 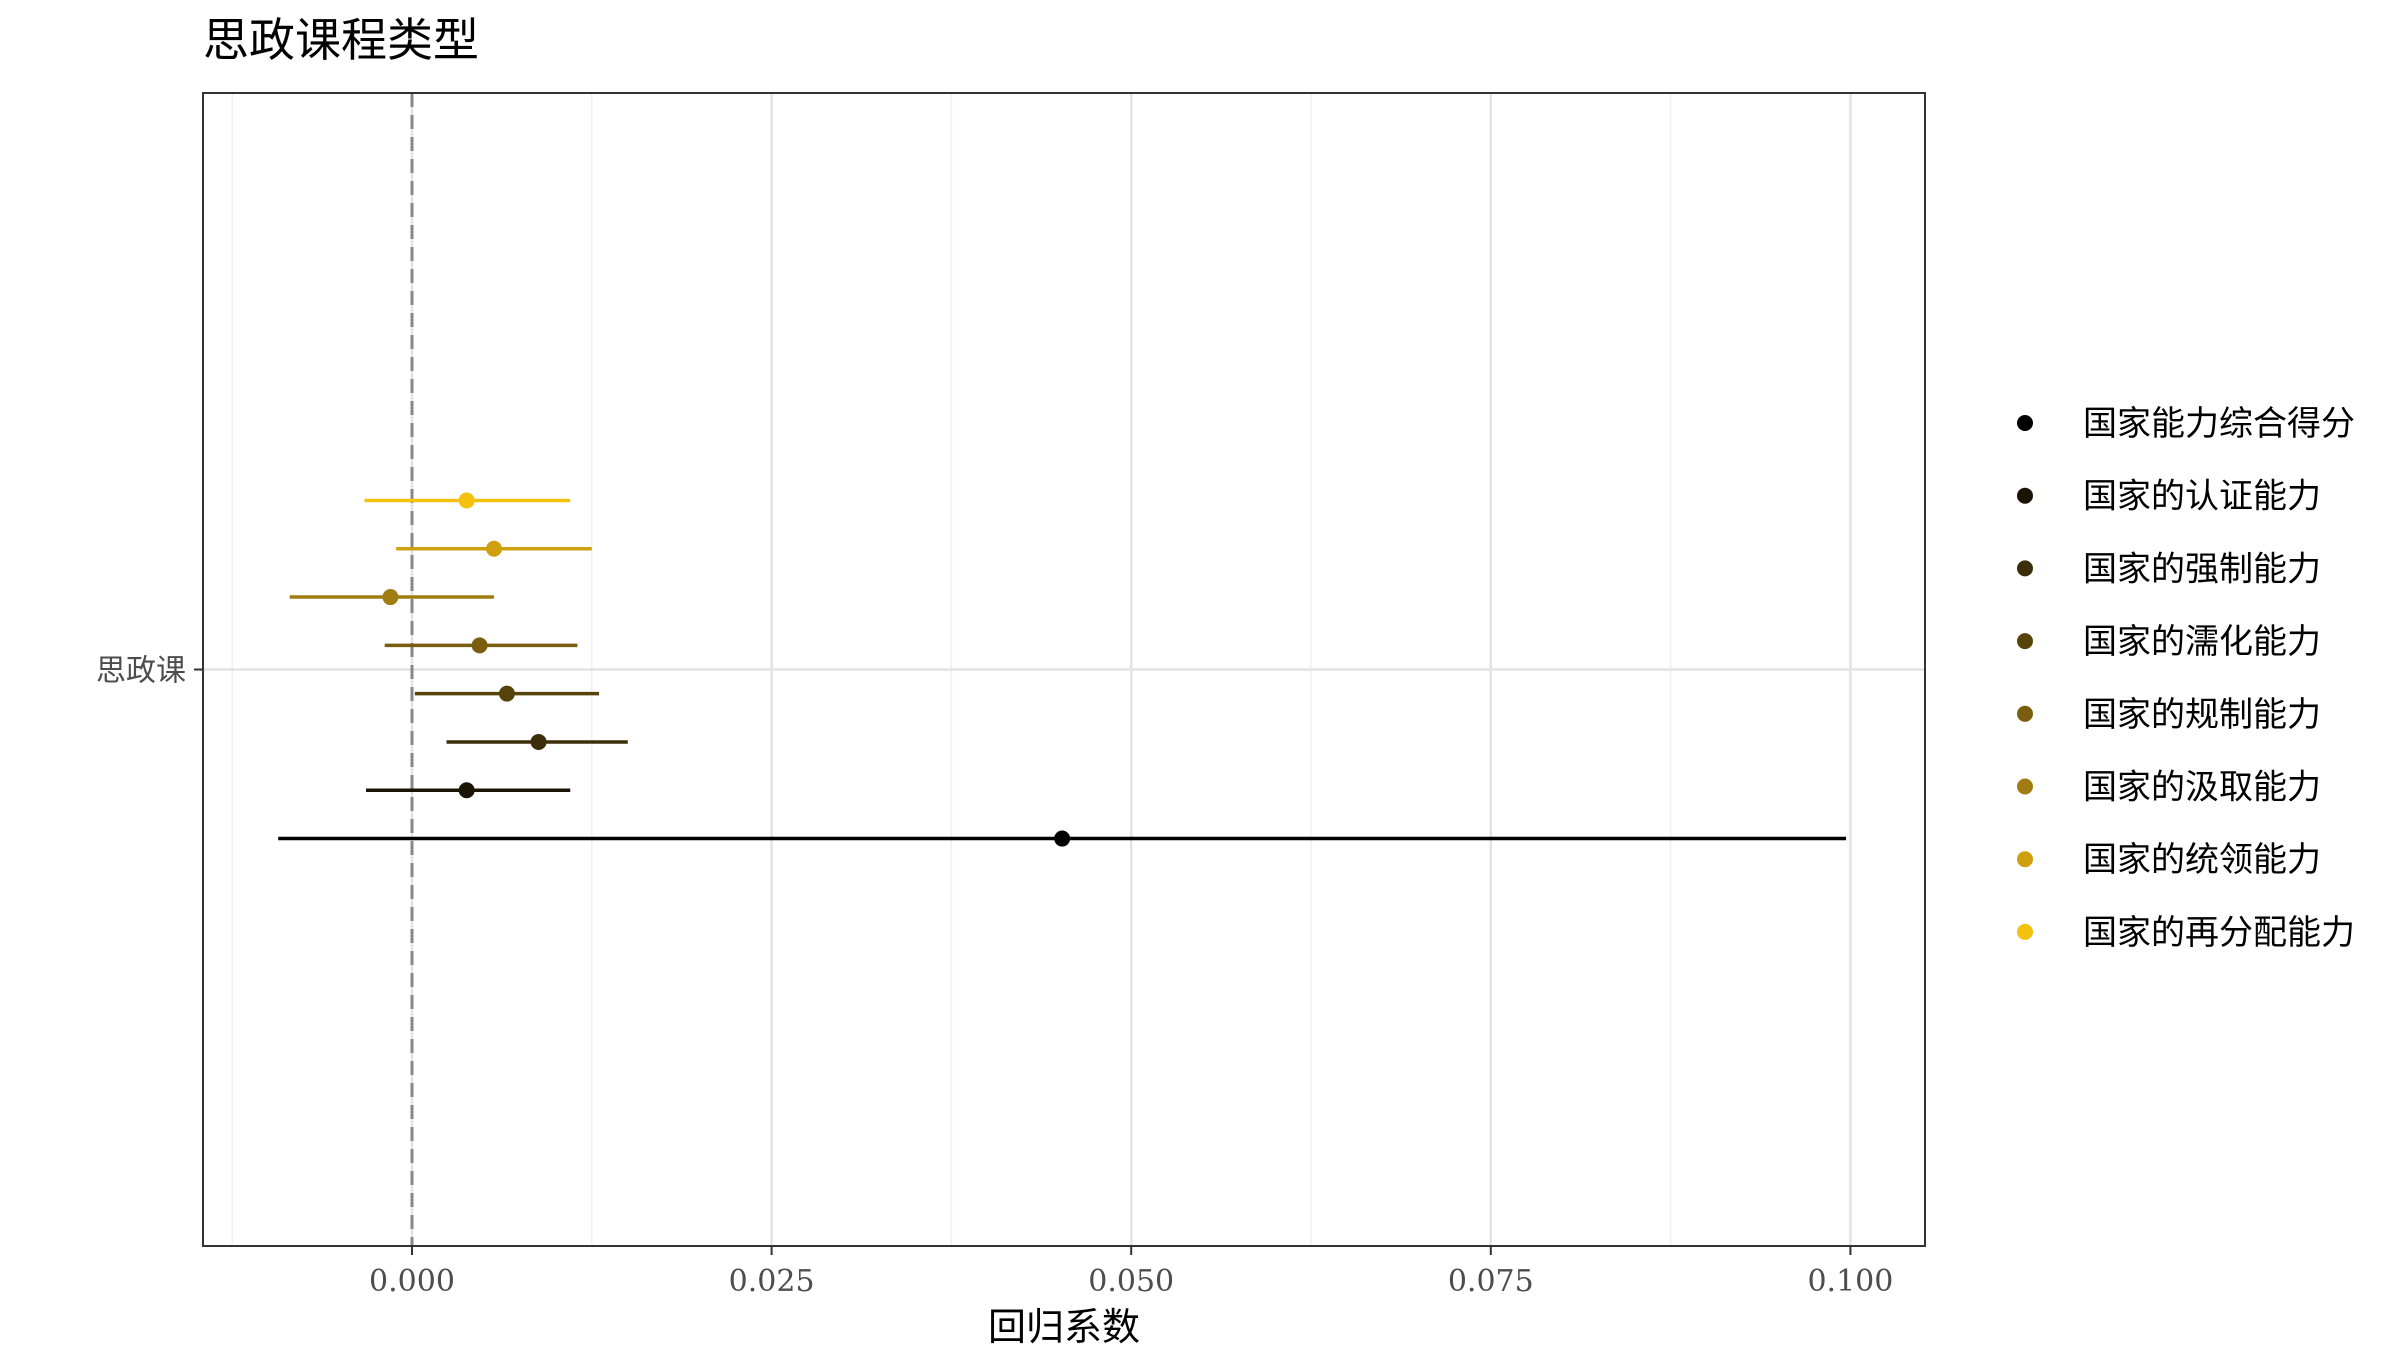 What do you see at coordinates (772, 1281) in the screenshot?
I see `x-tick-label: 0.025` at bounding box center [772, 1281].